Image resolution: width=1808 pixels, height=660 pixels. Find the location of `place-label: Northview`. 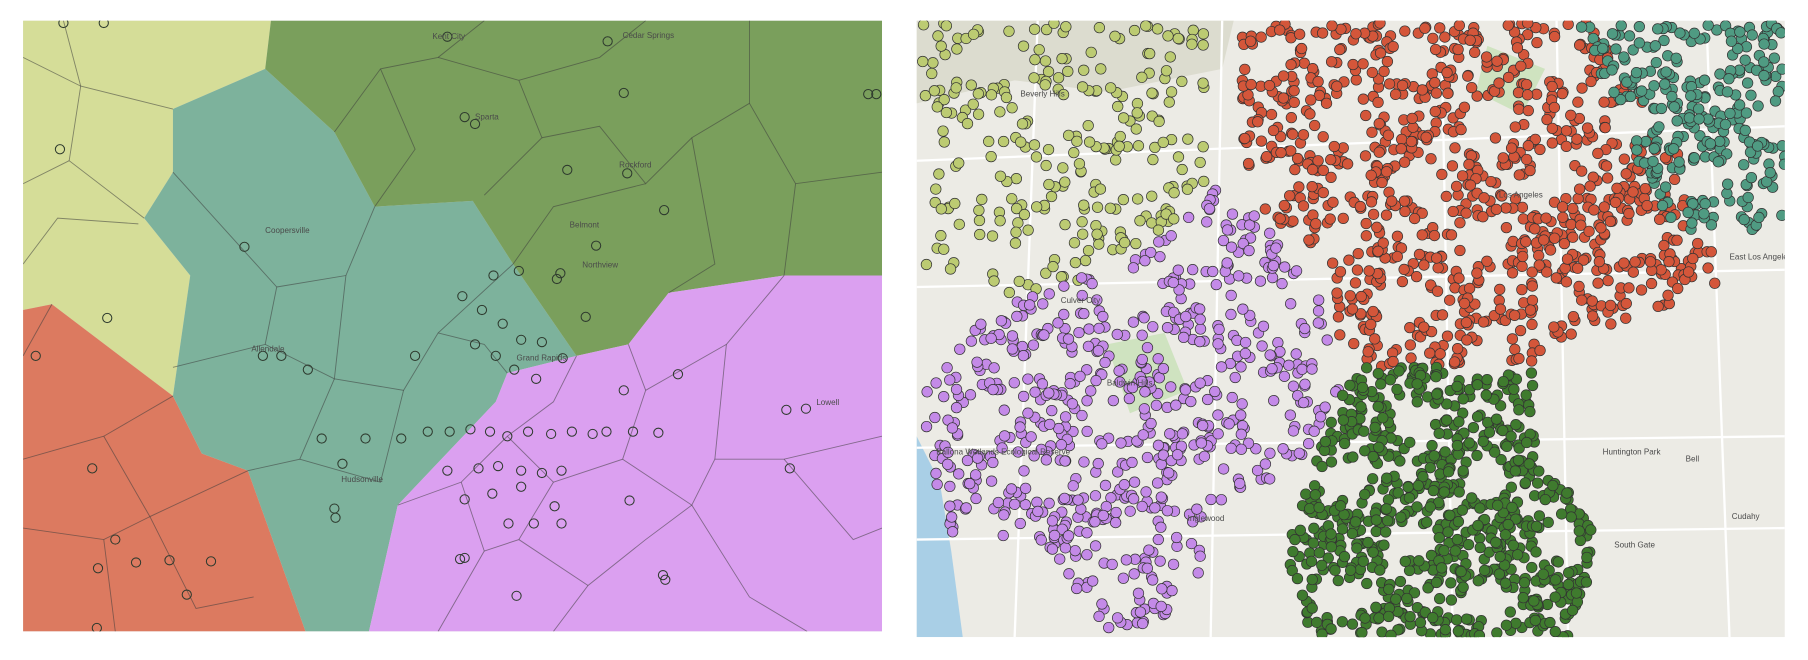

place-label: Northview is located at coordinates (600, 264).